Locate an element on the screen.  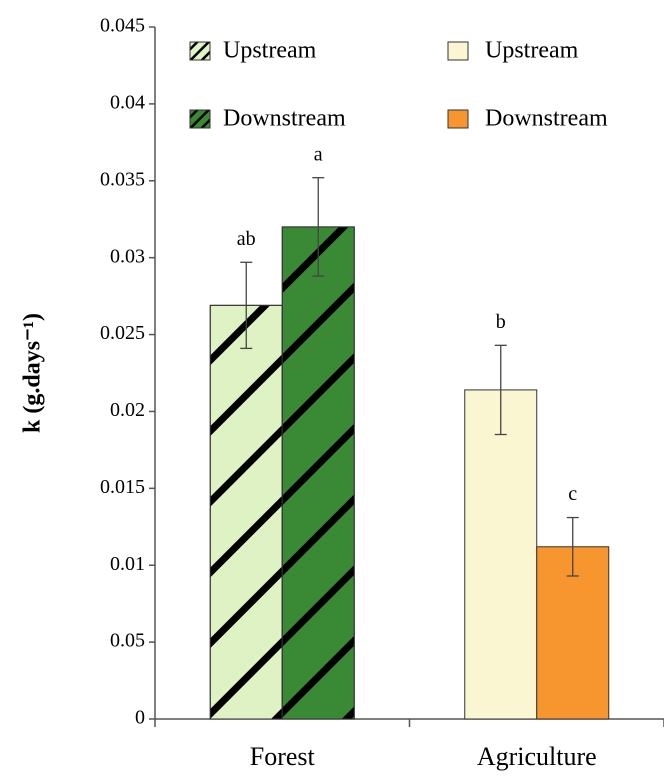
x-tick-label: Forest is located at coordinates (283, 756).